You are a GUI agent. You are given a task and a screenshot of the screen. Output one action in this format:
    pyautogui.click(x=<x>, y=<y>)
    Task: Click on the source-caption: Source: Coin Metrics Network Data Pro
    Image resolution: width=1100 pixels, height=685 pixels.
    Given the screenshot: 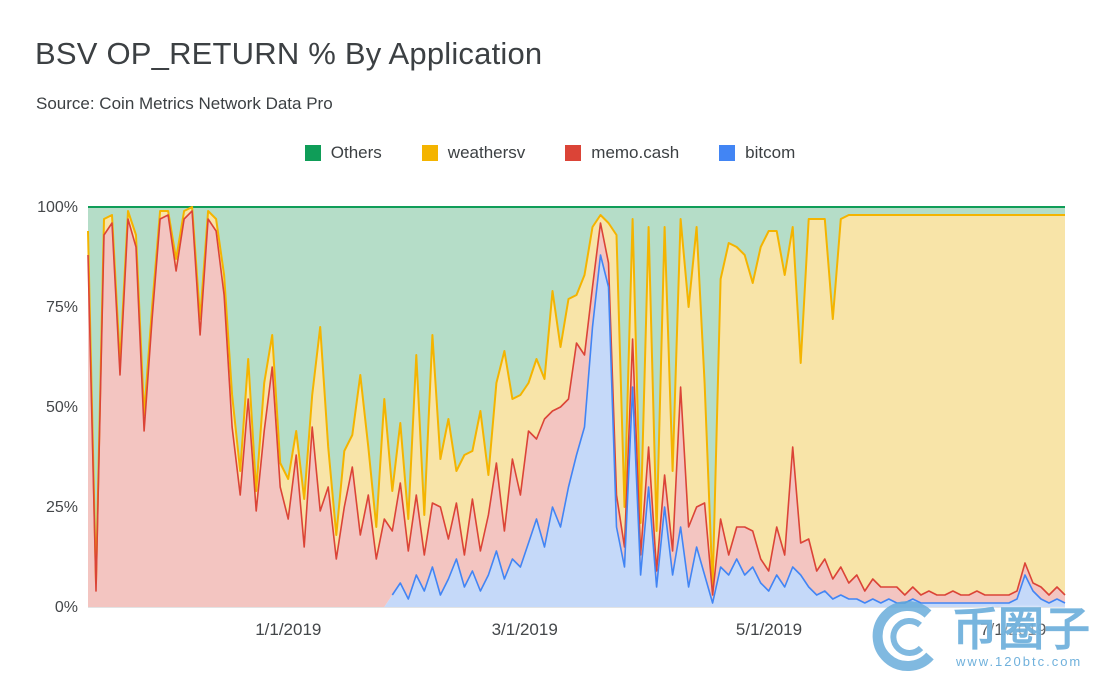 What is the action you would take?
    pyautogui.click(x=184, y=103)
    